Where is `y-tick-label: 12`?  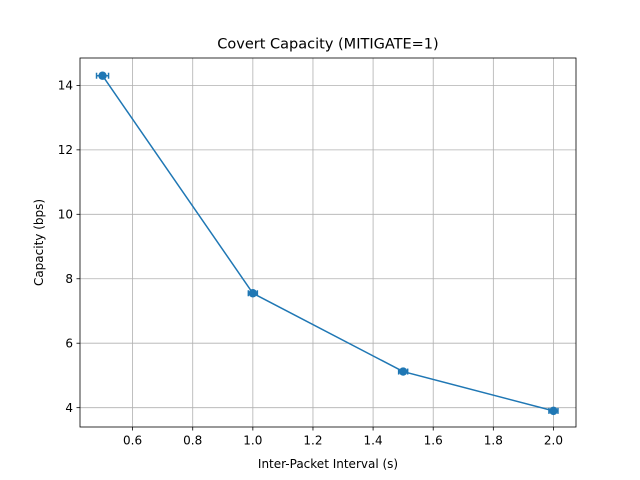
y-tick-label: 12 is located at coordinates (65, 150).